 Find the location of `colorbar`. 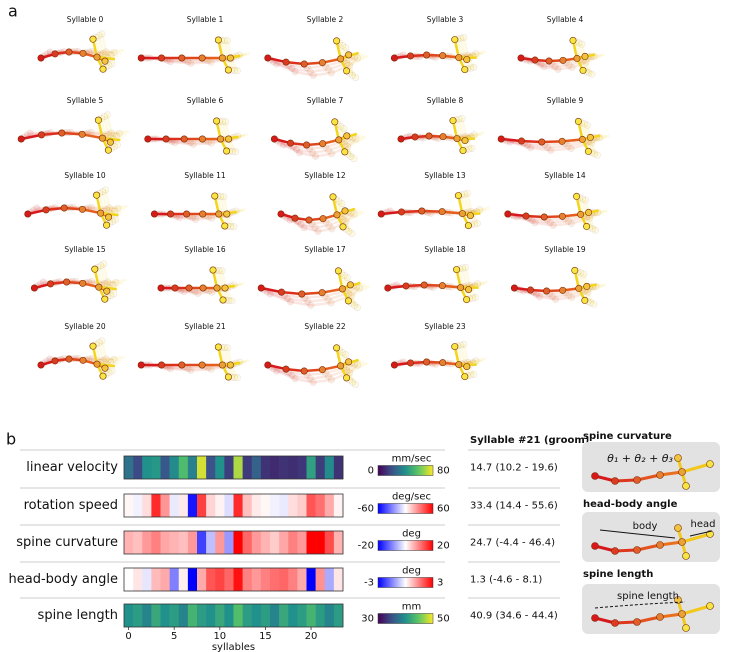

colorbar is located at coordinates (405, 508).